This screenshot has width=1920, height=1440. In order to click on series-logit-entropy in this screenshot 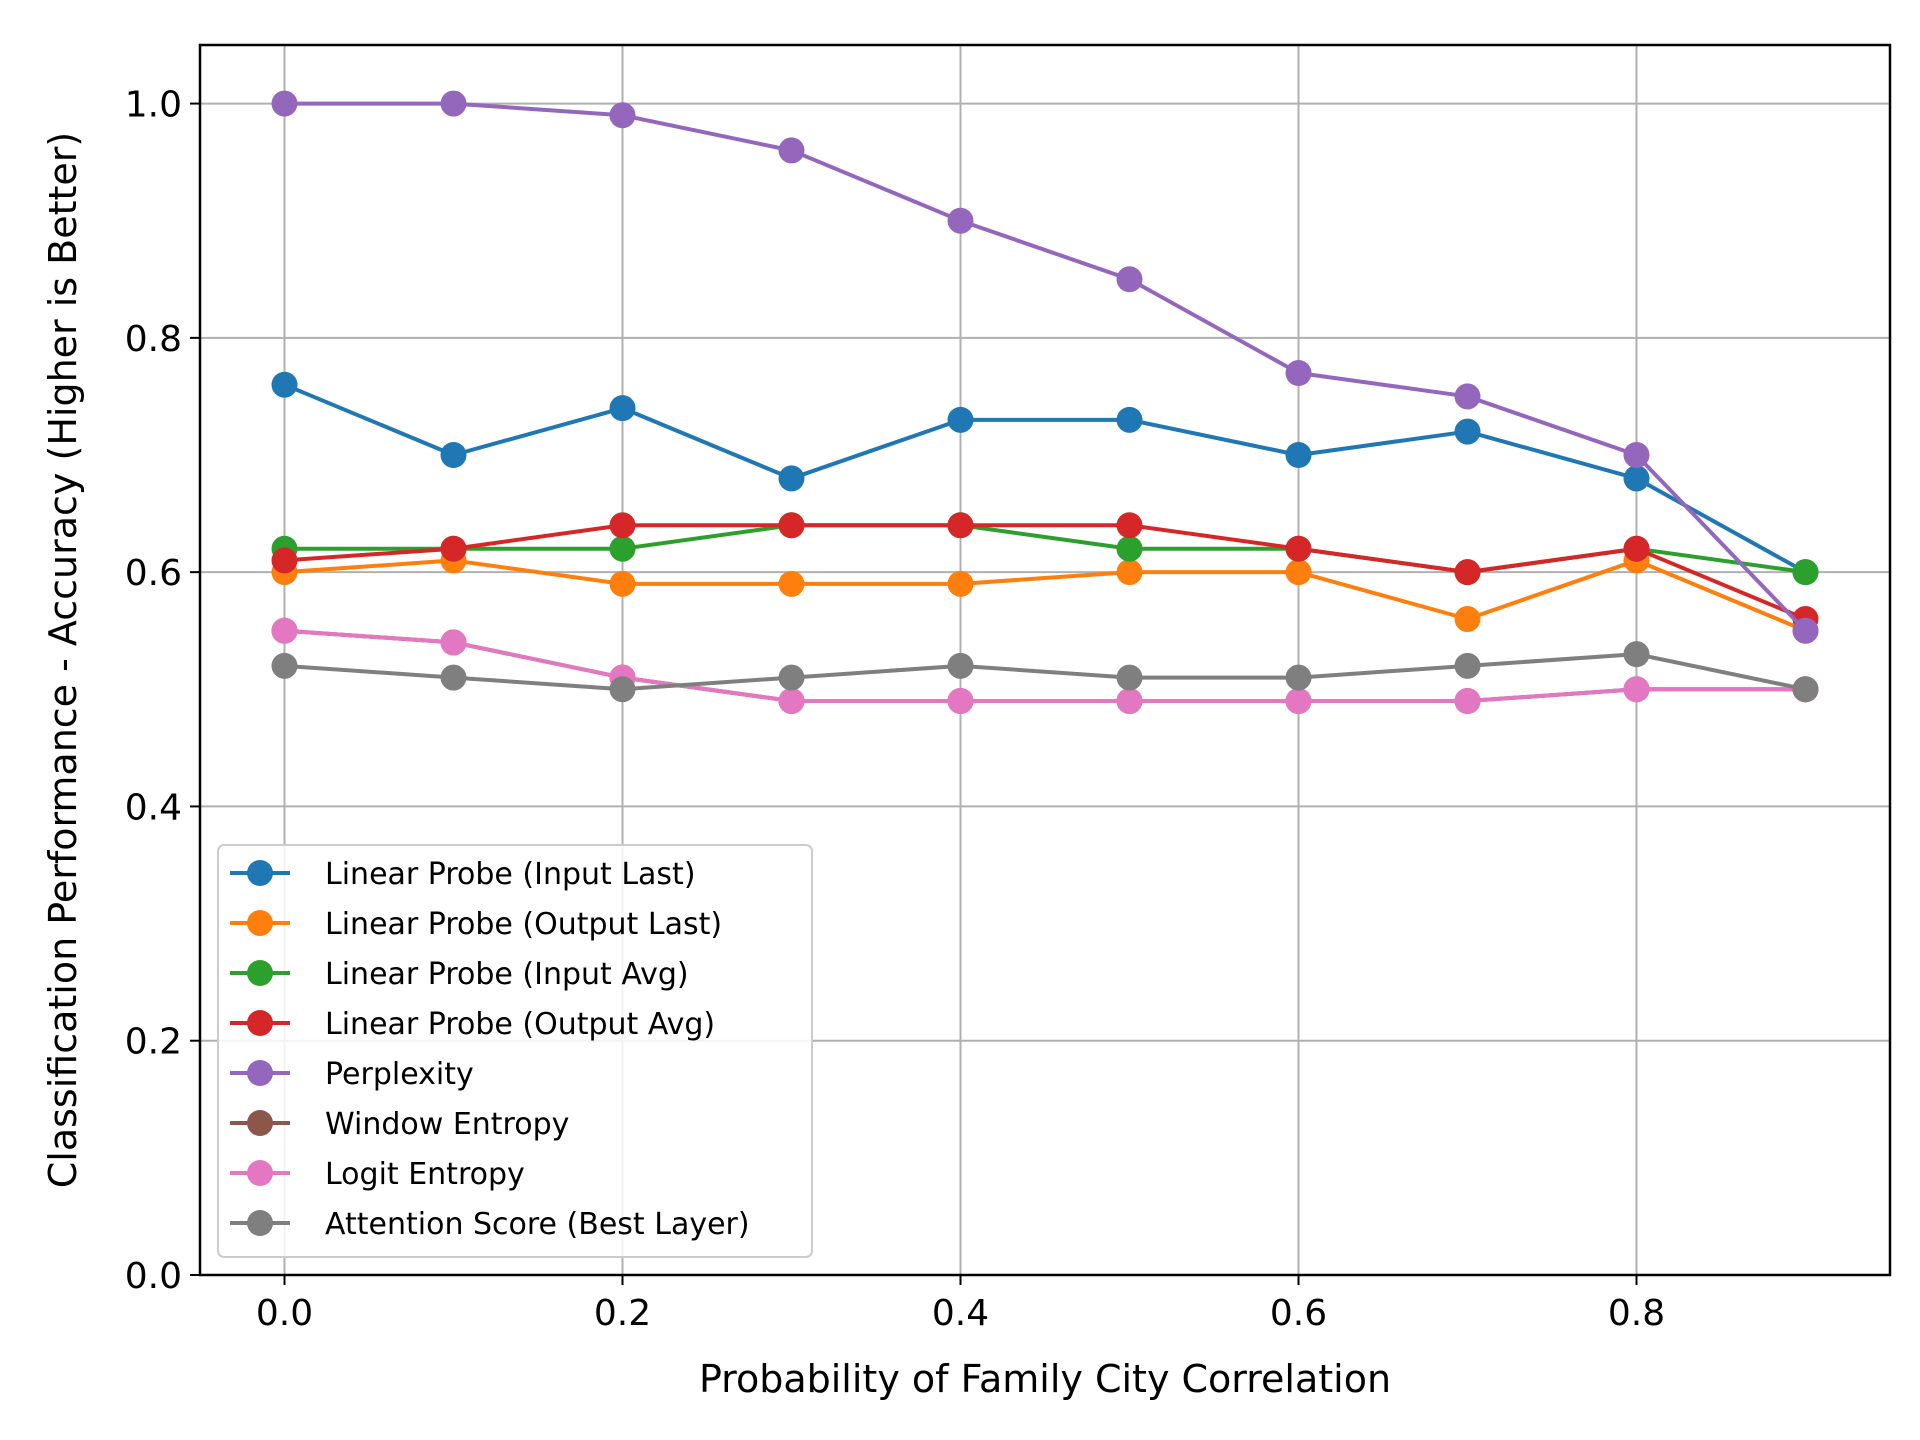, I will do `click(1045, 665)`.